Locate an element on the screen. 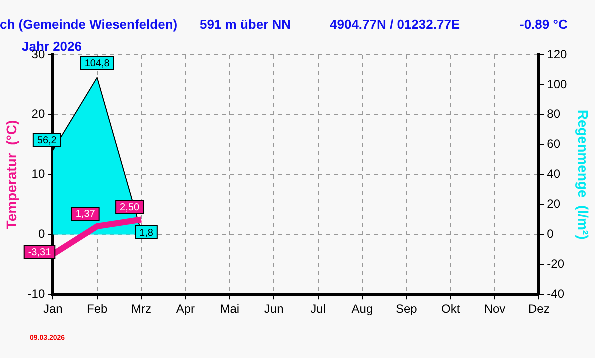 This screenshot has width=595, height=358. y2-axis-title: Regenmenge (l/m²) is located at coordinates (584, 175).